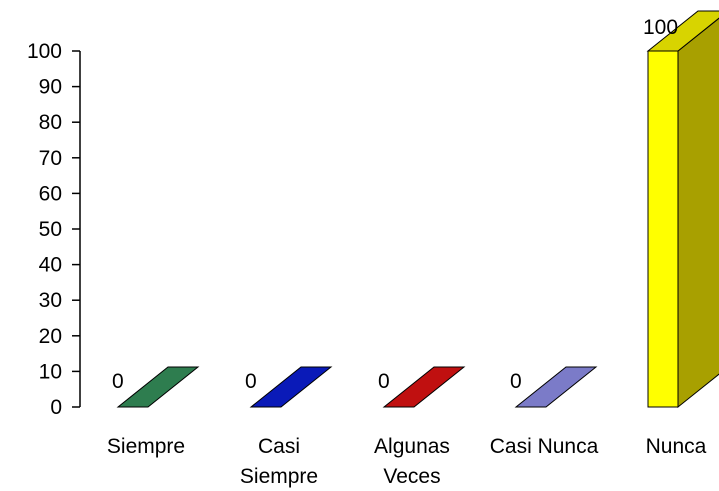  Describe the element at coordinates (50, 265) in the screenshot. I see `y-tick-label: 40` at that location.